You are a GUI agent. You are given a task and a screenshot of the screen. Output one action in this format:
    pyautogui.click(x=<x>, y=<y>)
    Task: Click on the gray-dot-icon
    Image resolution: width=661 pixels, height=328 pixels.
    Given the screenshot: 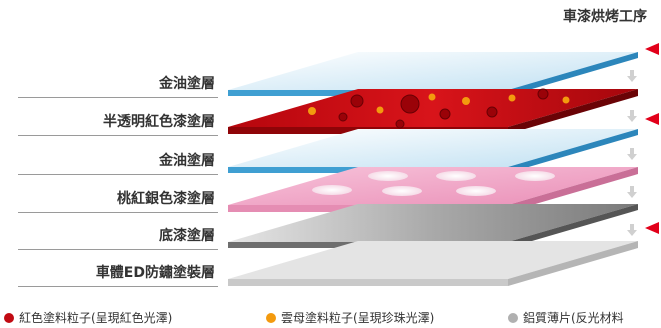 What is the action you would take?
    pyautogui.click(x=513, y=317)
    